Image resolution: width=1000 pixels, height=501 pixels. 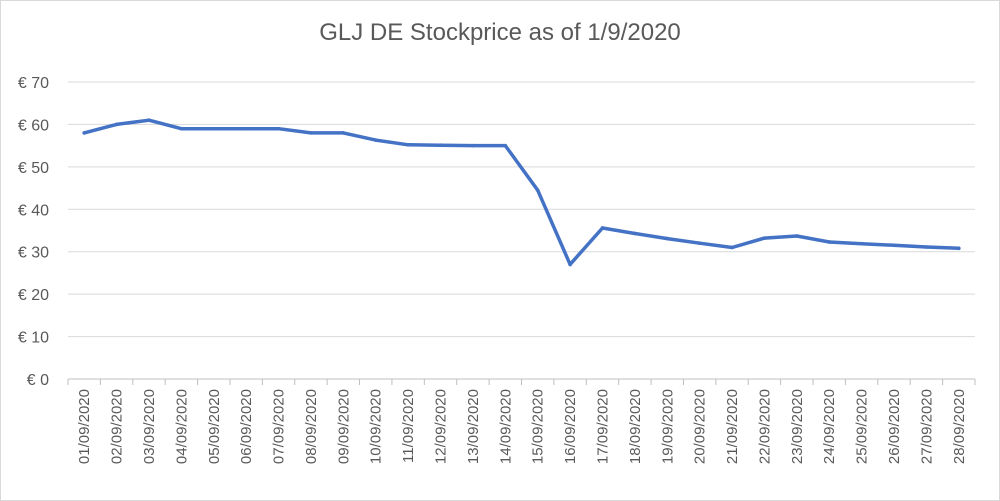 I want to click on x-tick-label: 18/09/2020, so click(x=635, y=426).